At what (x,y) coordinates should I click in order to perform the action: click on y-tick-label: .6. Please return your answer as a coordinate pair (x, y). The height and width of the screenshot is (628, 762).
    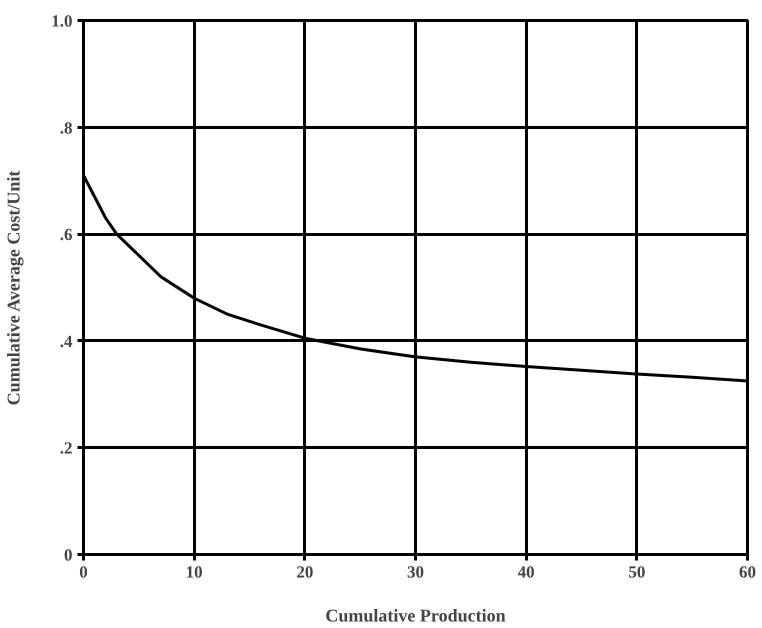
    Looking at the image, I should click on (66, 234).